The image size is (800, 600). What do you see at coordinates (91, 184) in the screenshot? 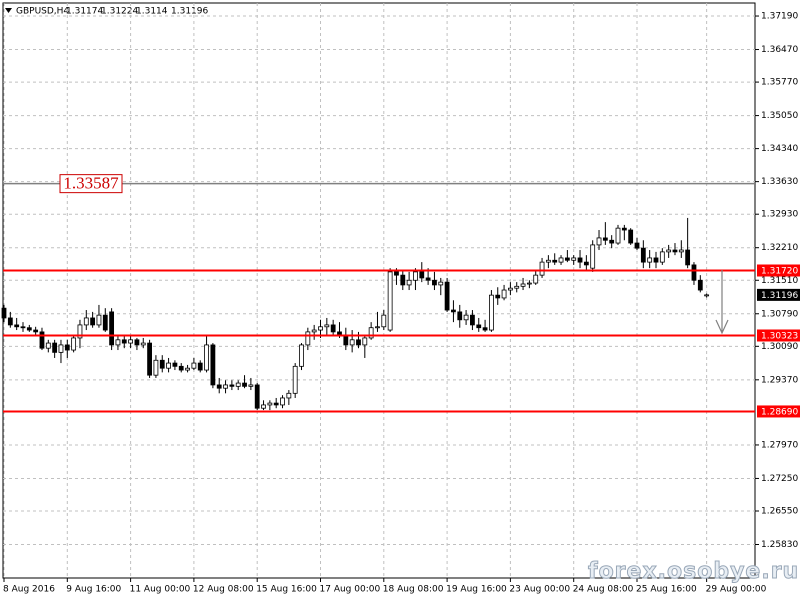
I see `price-line-box` at bounding box center [91, 184].